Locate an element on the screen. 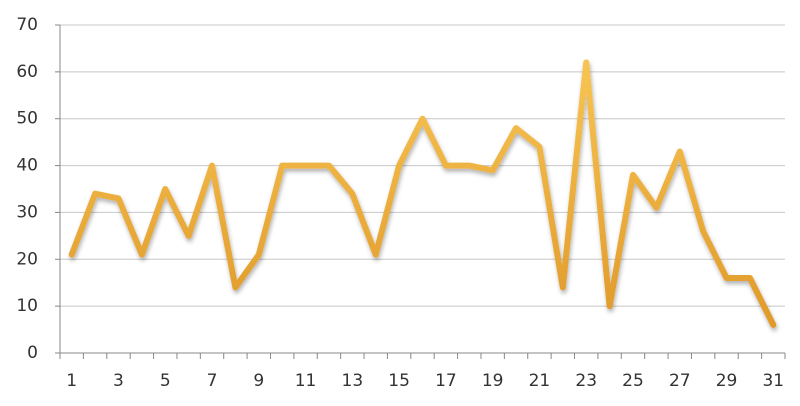 The width and height of the screenshot is (800, 406). y-tick-label: 40 is located at coordinates (27, 166).